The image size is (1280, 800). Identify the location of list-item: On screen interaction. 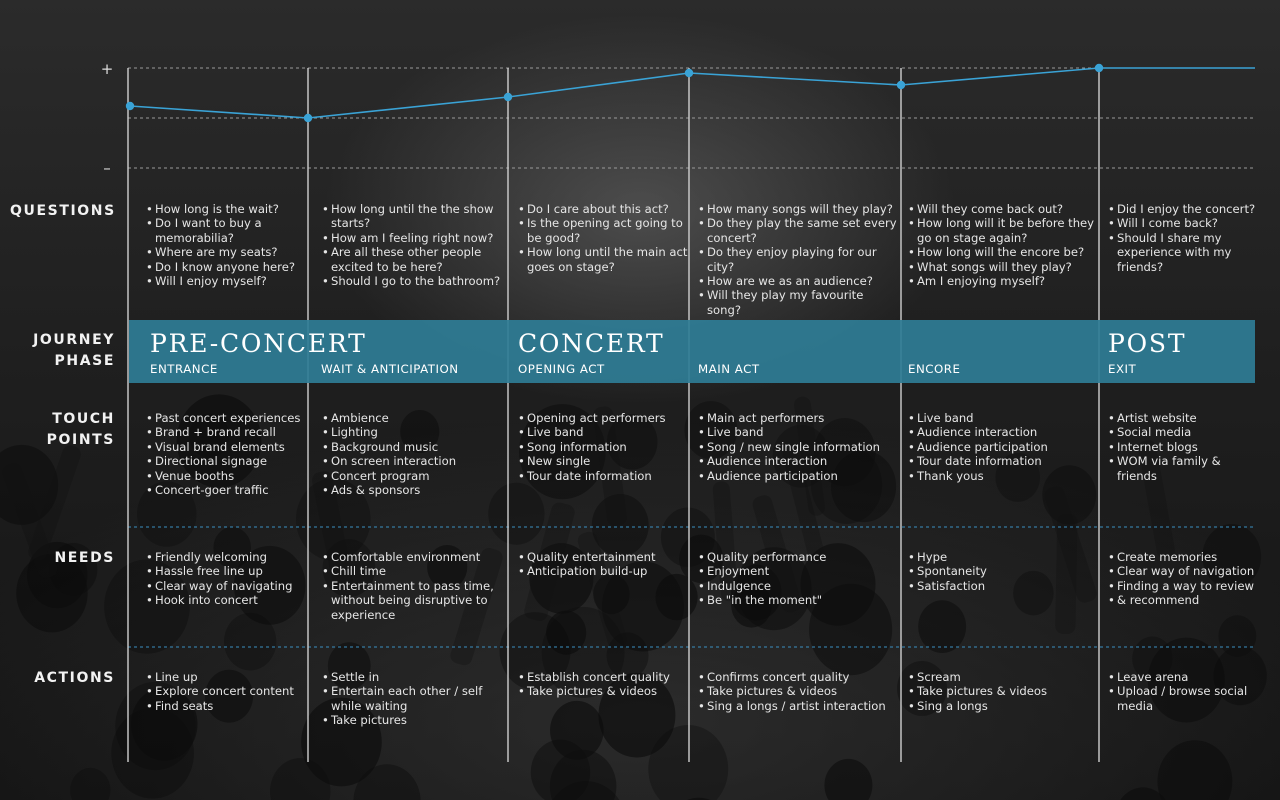
(414, 461).